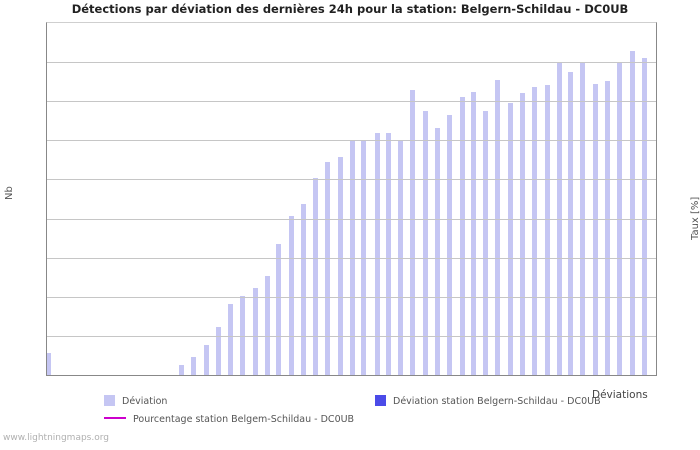 The height and width of the screenshot is (450, 700). I want to click on legend-swatch-percentage-station, so click(115, 418).